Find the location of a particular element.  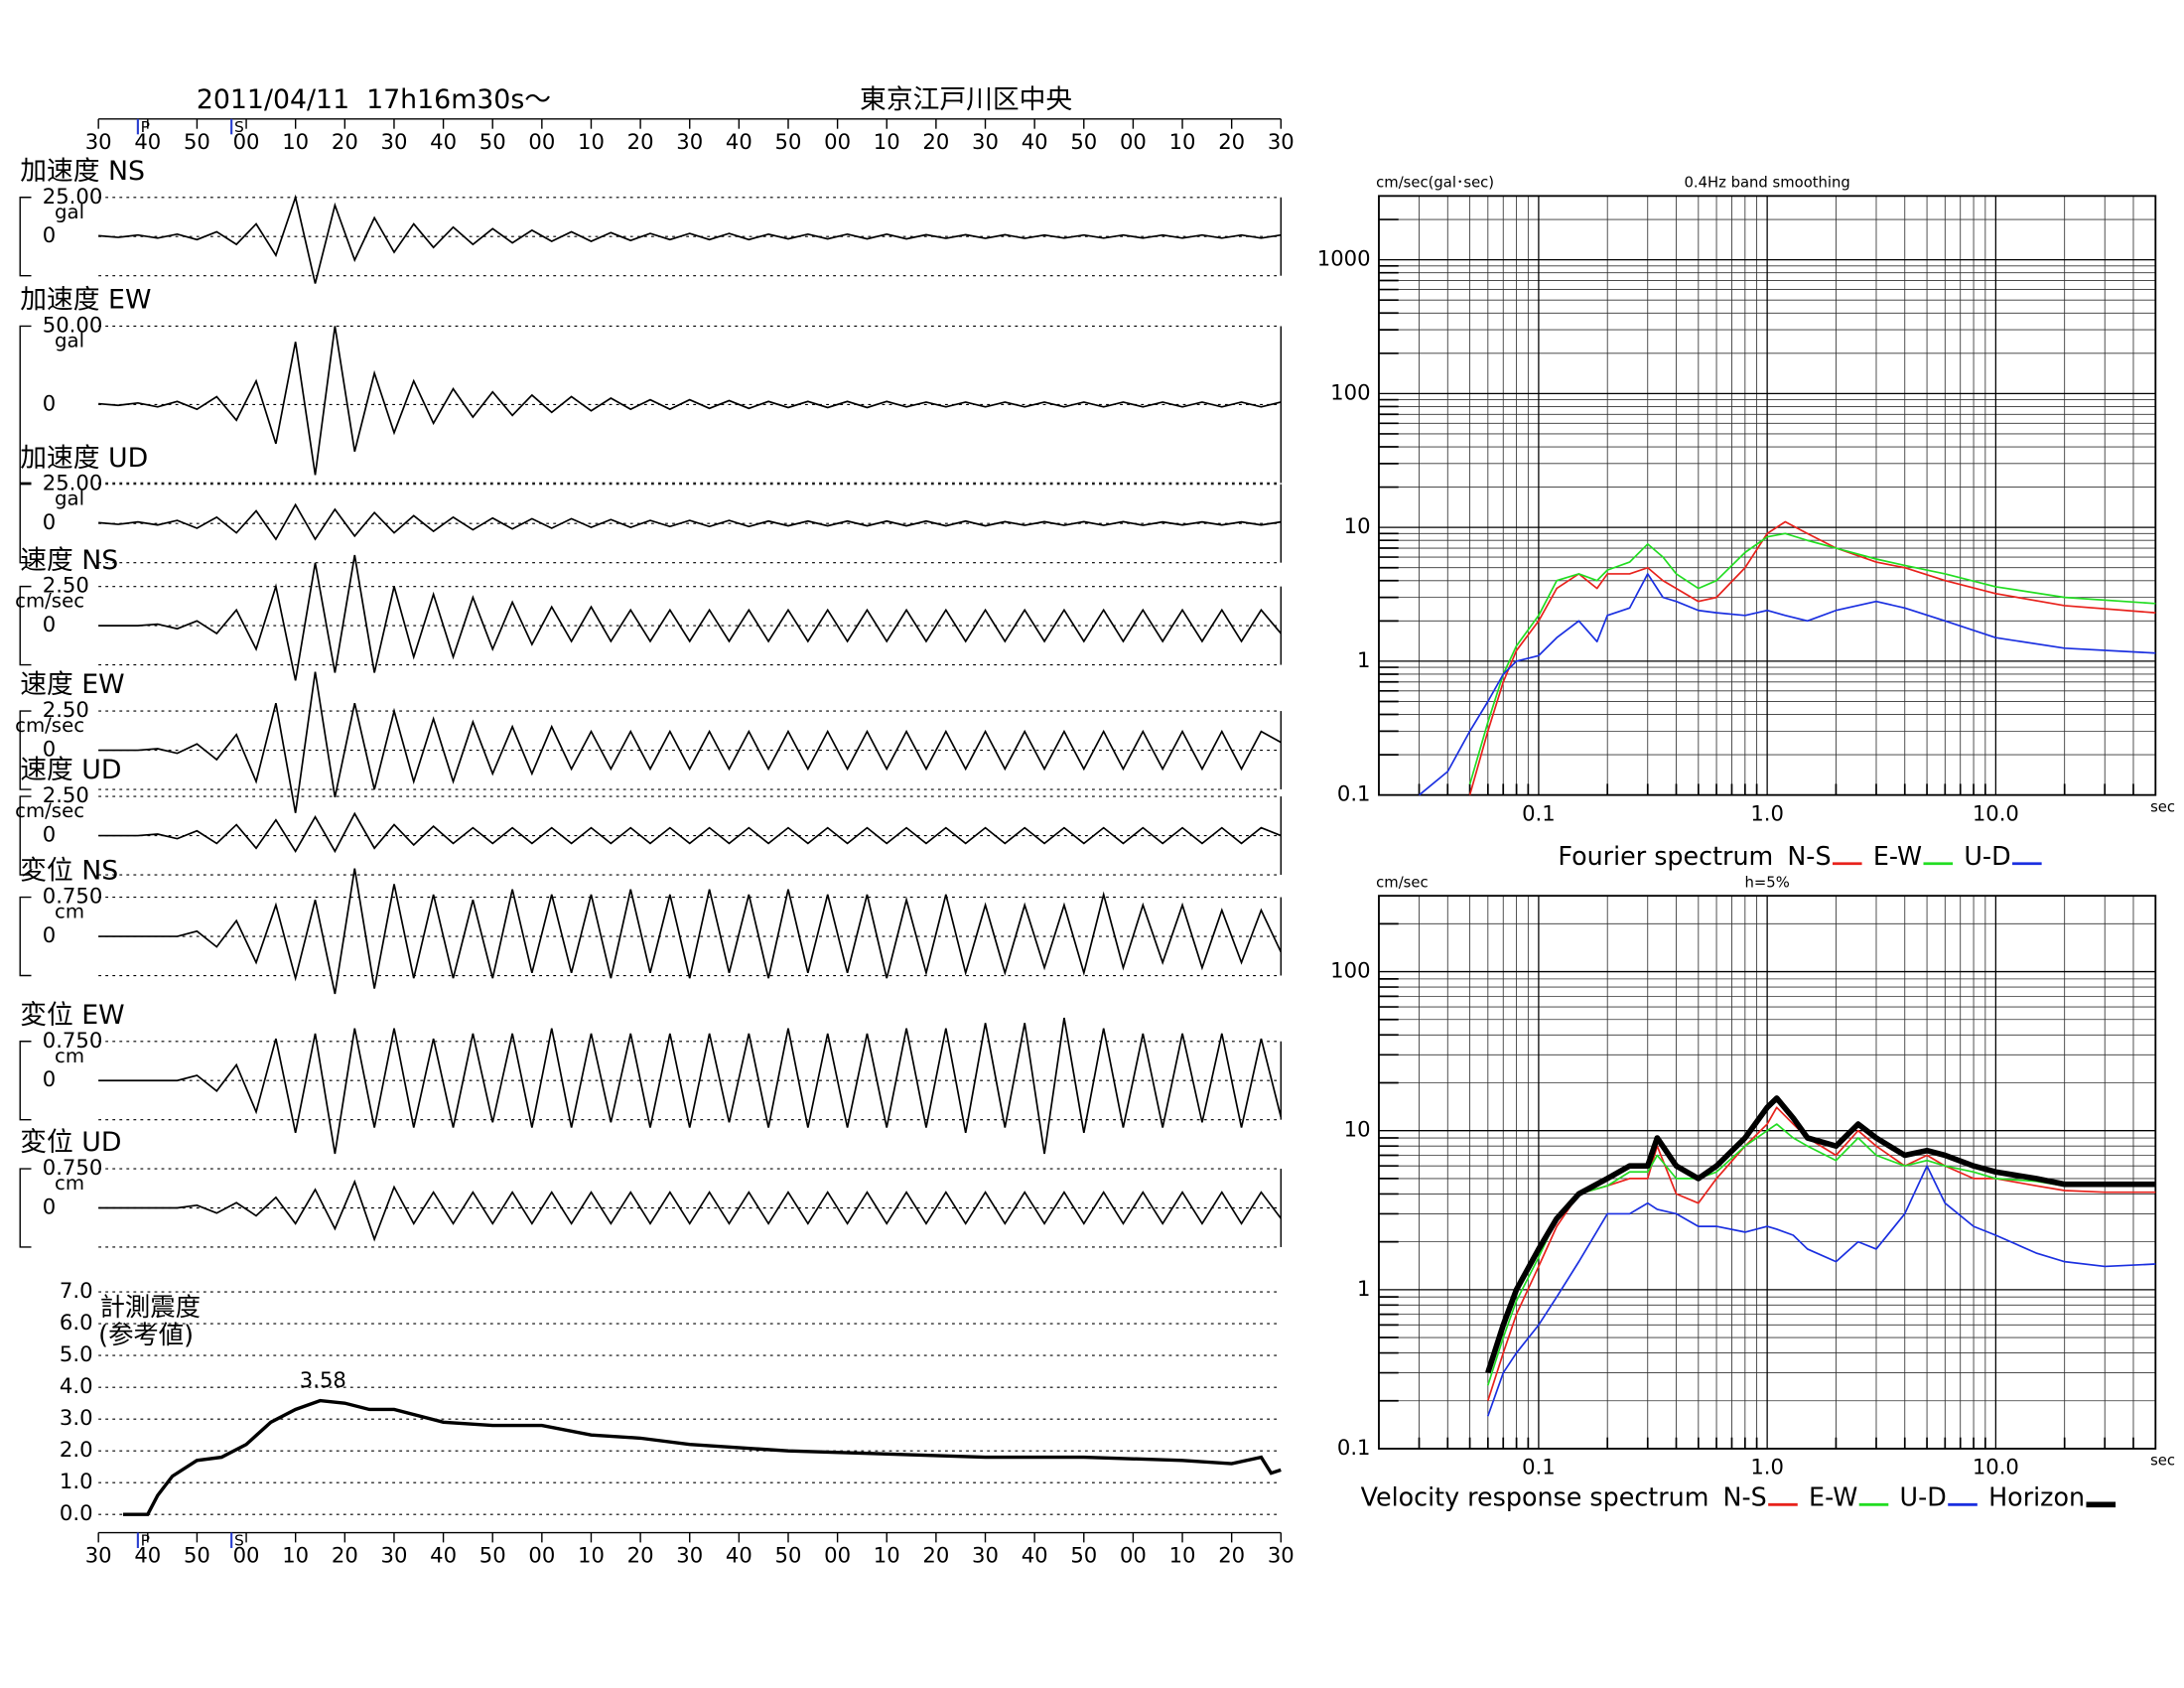

unit-label: gal is located at coordinates (69, 340).